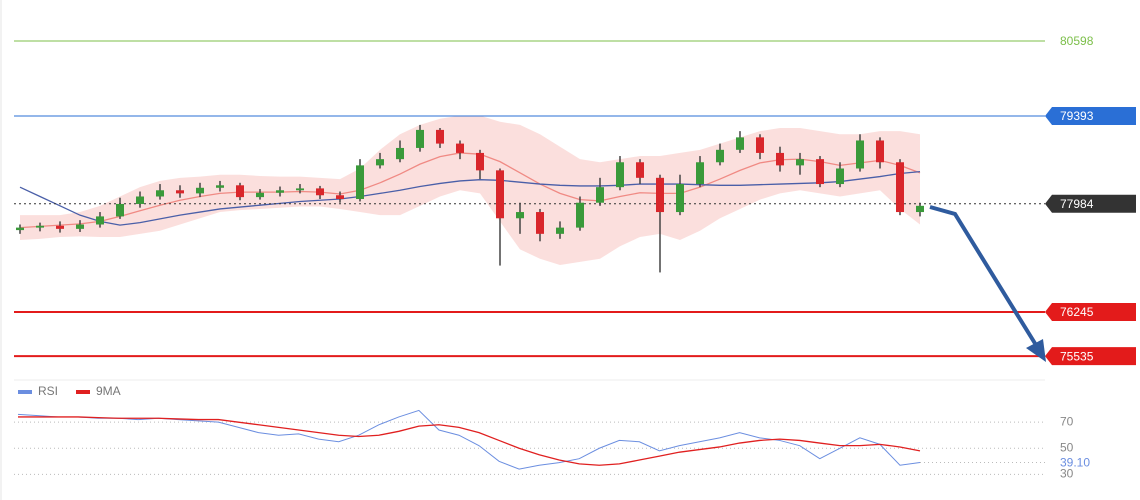 This screenshot has height=500, width=1140. I want to click on y-tick-label: 30, so click(1067, 474).